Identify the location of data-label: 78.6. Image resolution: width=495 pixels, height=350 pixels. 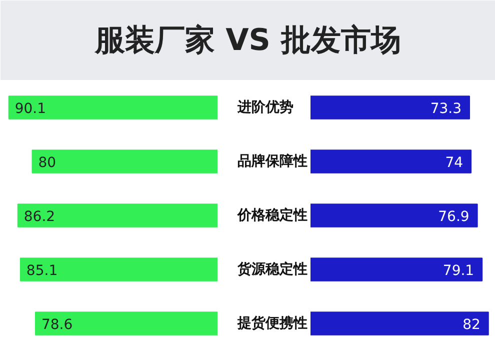
(57, 325).